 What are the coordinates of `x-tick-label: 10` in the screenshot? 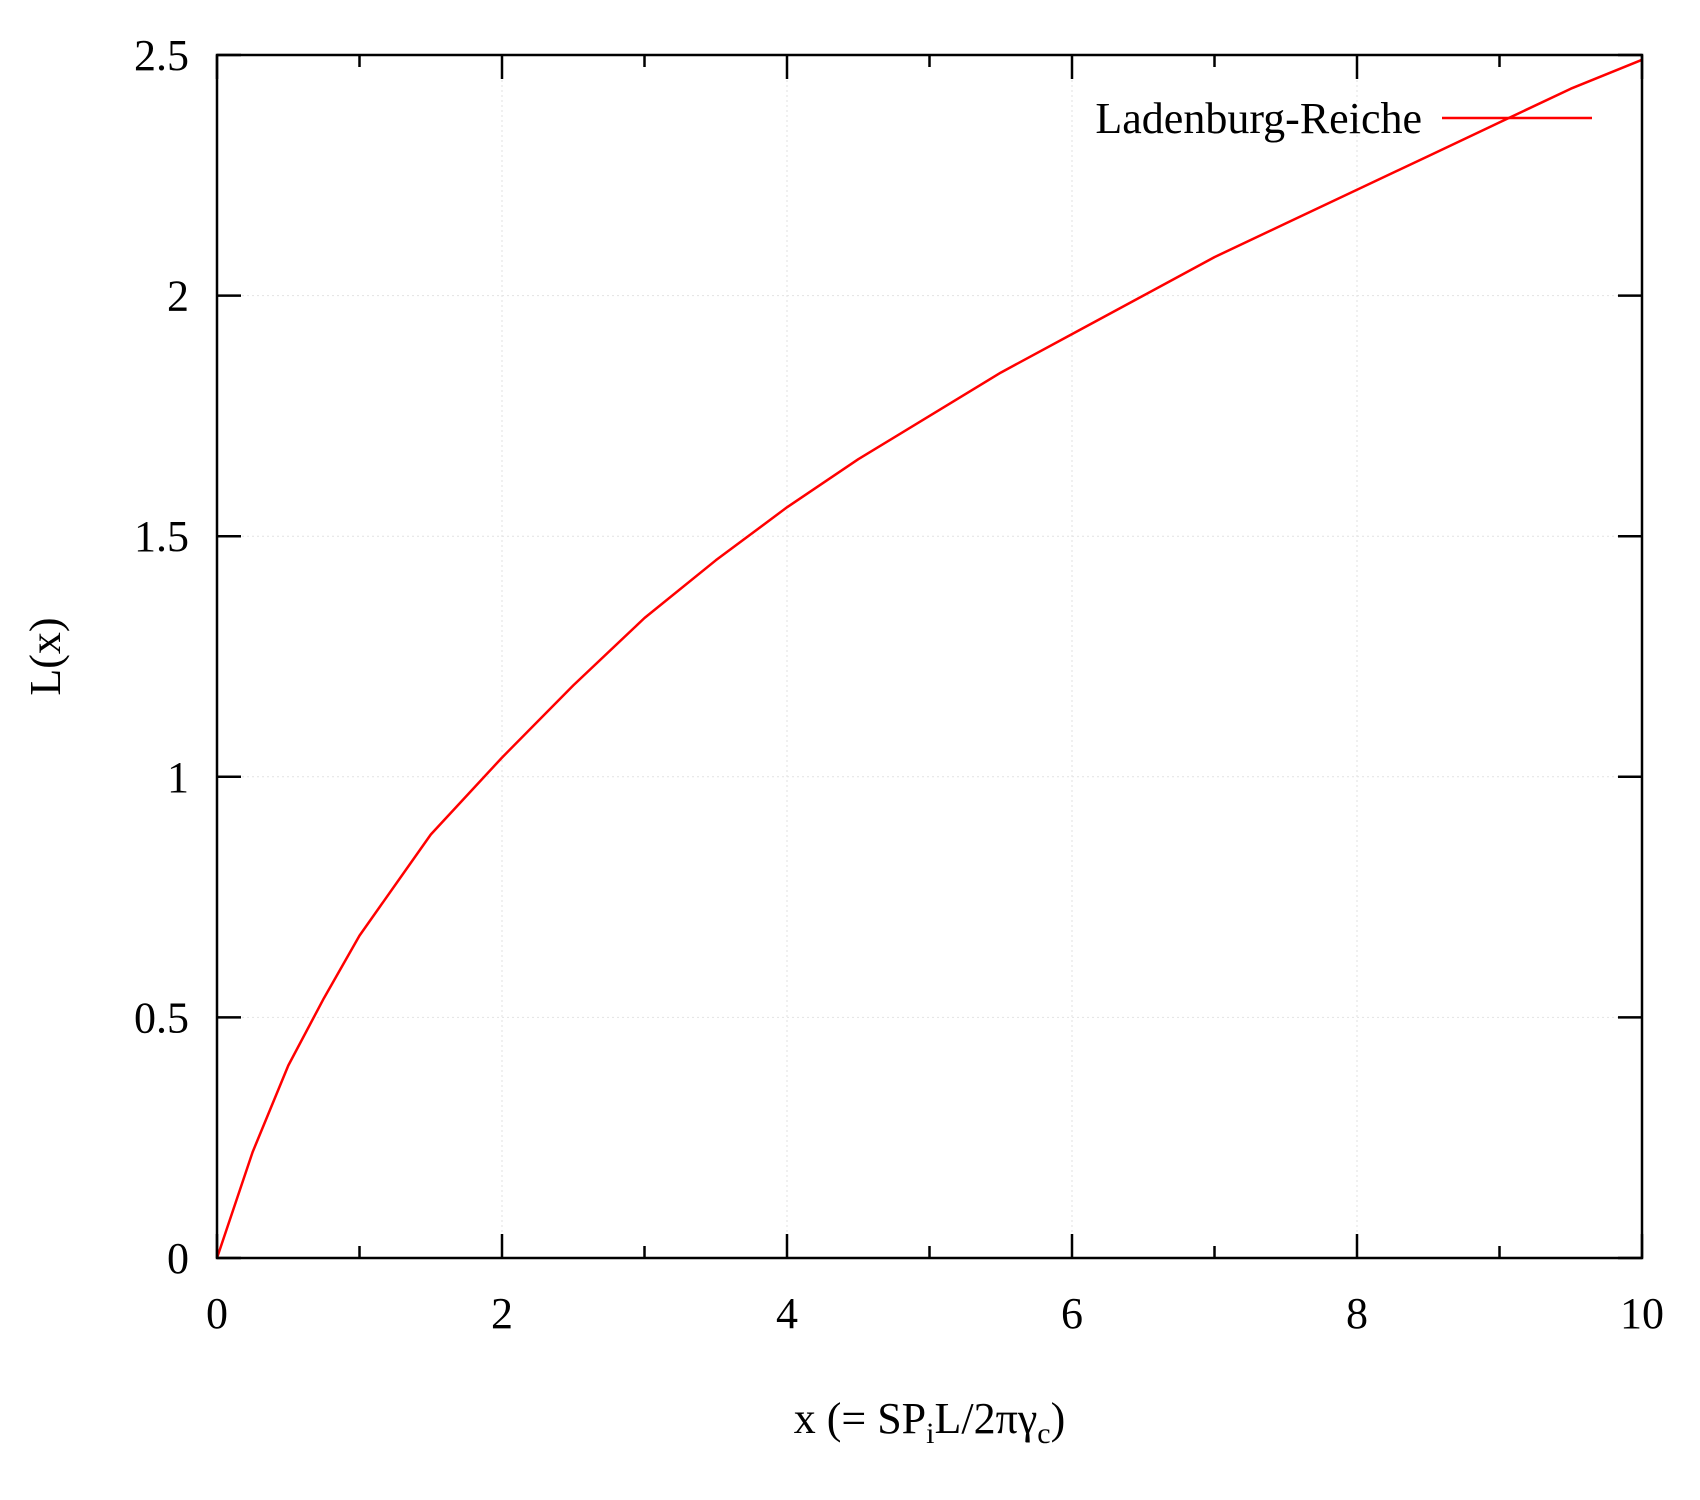 It's located at (1642, 1313).